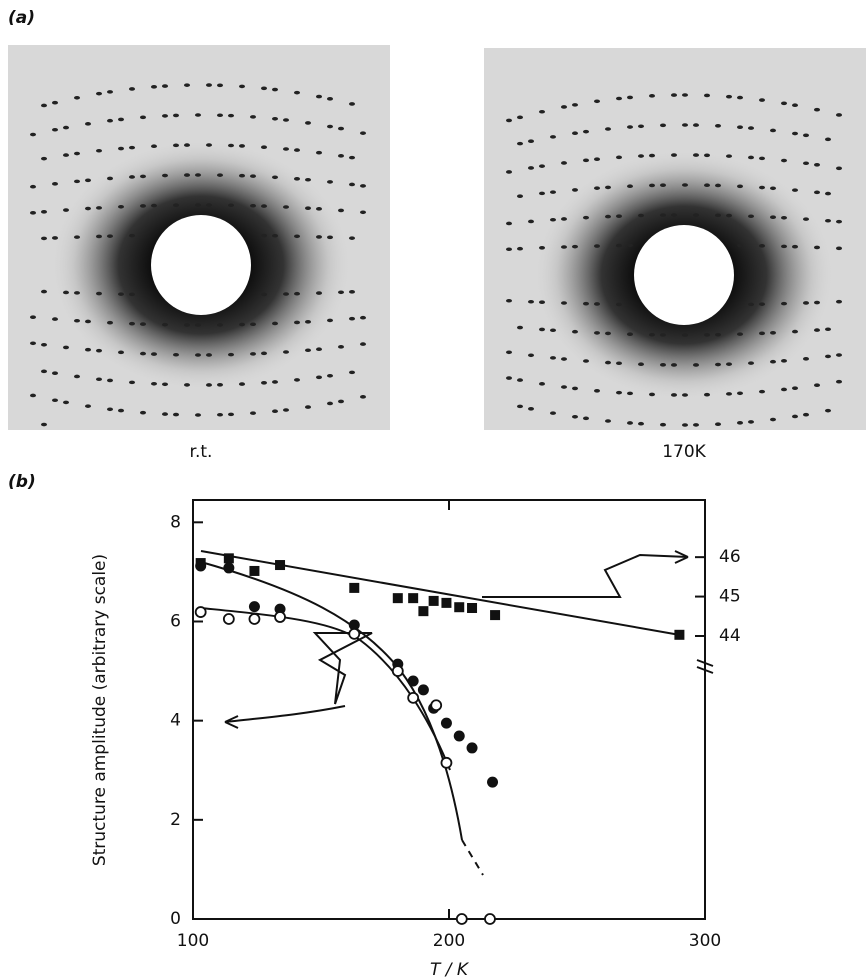 The height and width of the screenshot is (980, 866). What do you see at coordinates (175, 919) in the screenshot?
I see `y-tick-label: 0` at bounding box center [175, 919].